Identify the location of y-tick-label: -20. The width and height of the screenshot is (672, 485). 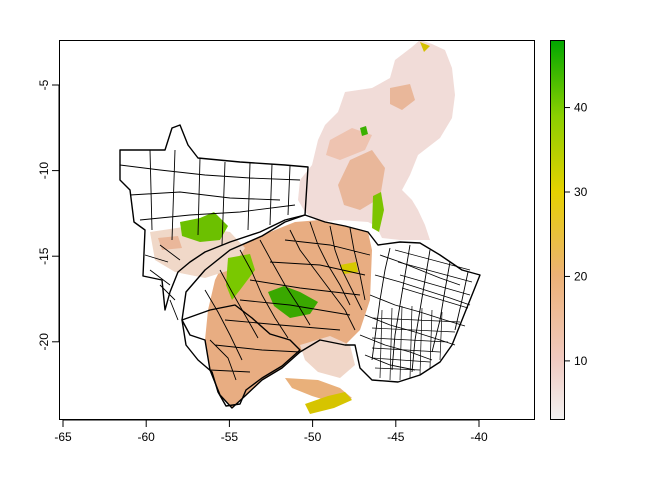
(44, 342).